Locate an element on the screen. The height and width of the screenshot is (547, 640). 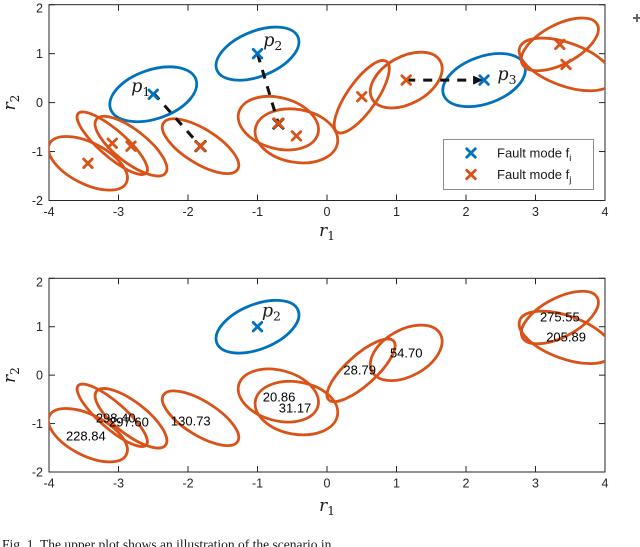
point-label-p1: p1 is located at coordinates (140, 88).